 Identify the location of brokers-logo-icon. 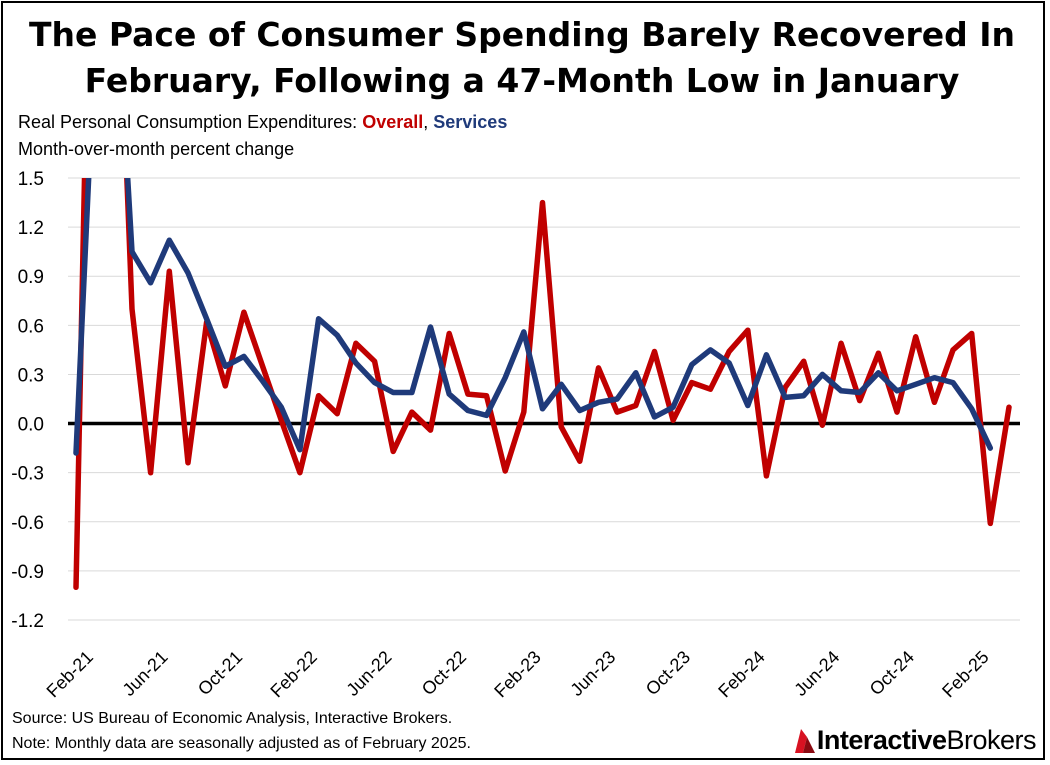
(804, 740).